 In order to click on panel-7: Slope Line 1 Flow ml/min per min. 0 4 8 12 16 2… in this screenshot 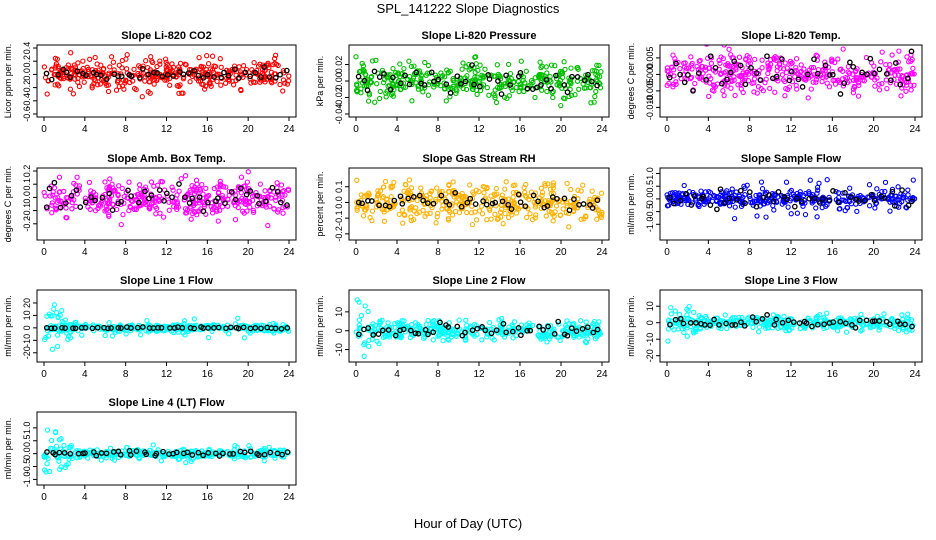, I will do `click(150, 327)`.